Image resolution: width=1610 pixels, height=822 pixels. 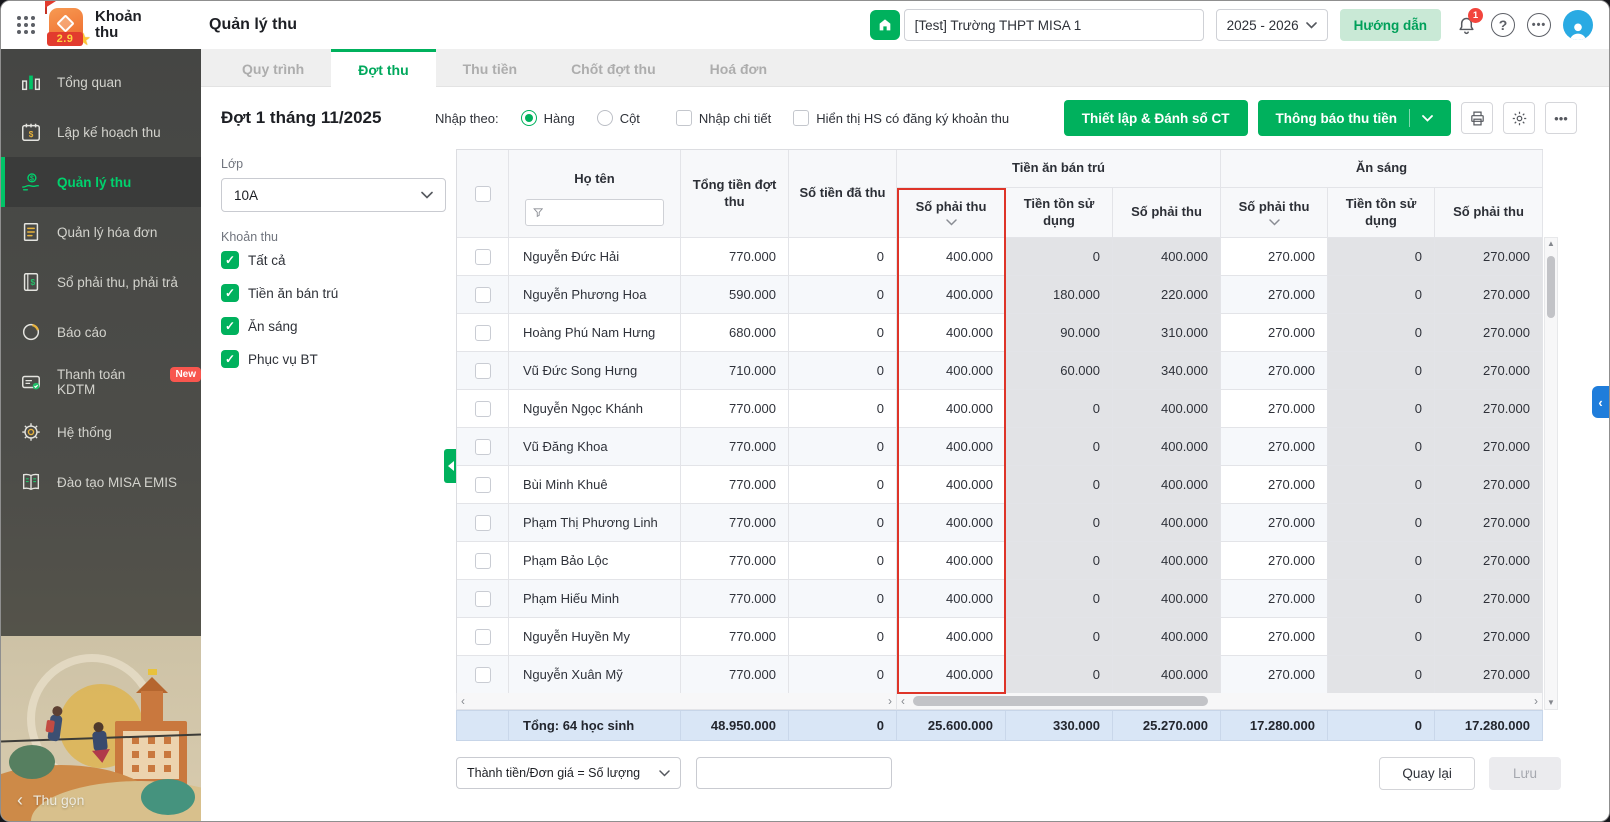 What do you see at coordinates (1053, 25) in the screenshot?
I see `school-selector: [Test] Trường THPT MISA 1` at bounding box center [1053, 25].